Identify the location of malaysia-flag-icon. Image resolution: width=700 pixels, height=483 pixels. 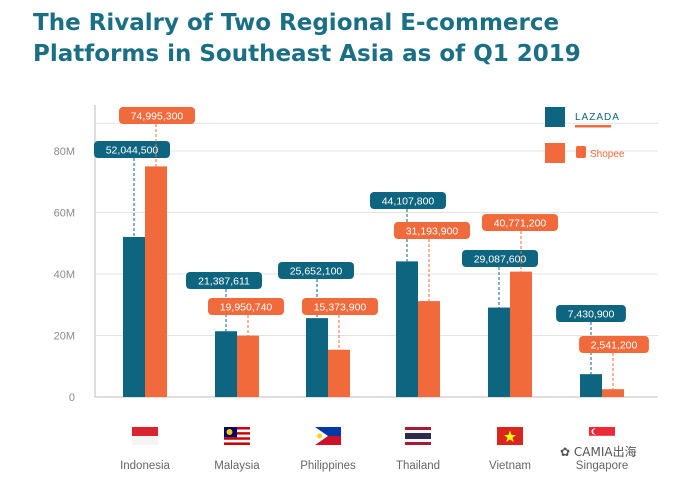
(237, 436).